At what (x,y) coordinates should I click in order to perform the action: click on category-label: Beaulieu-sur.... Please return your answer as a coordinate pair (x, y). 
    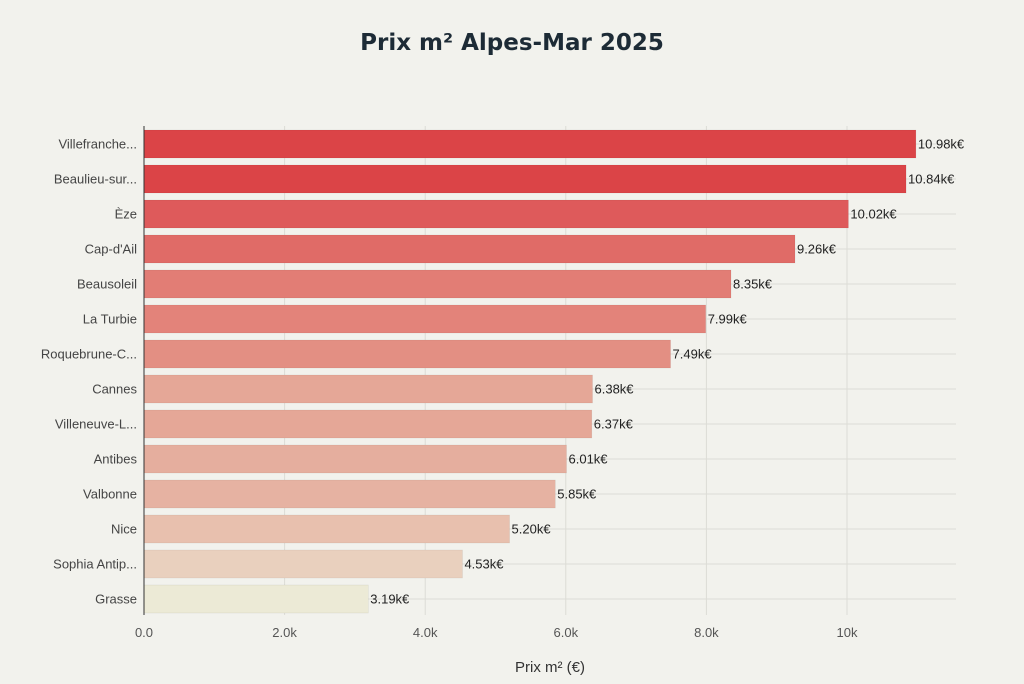
    Looking at the image, I should click on (95, 179).